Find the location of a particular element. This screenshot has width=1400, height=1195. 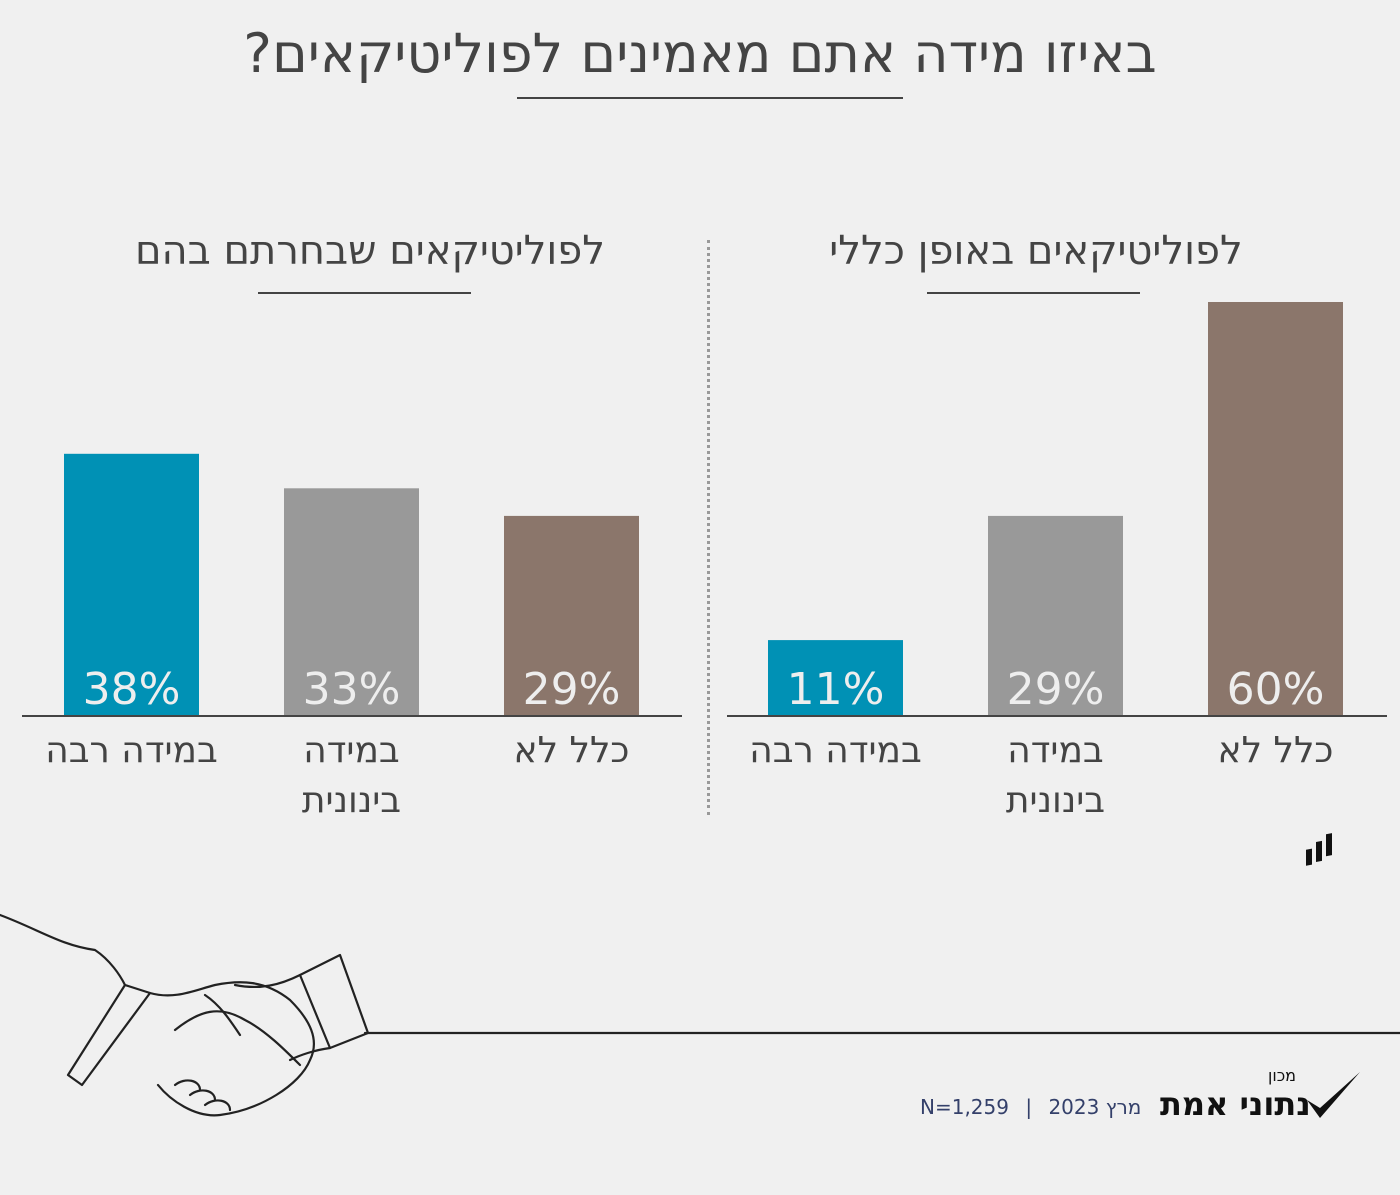

survey-date: מרץ 2023 is located at coordinates (1095, 1107).